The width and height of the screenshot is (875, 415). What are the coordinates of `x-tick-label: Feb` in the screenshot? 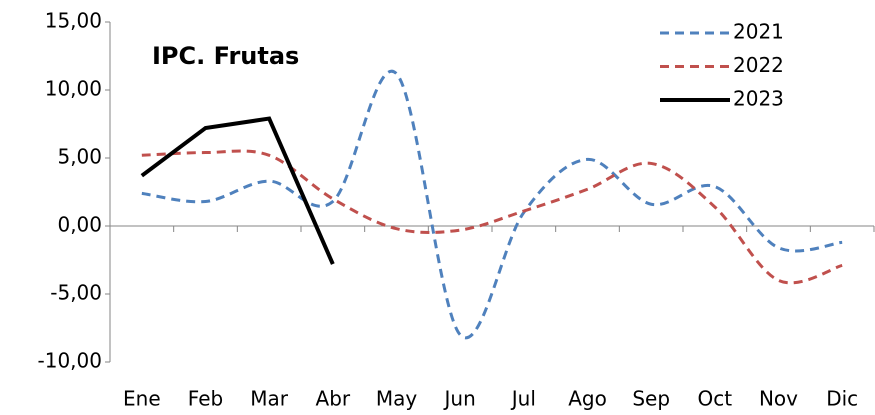 It's located at (205, 399).